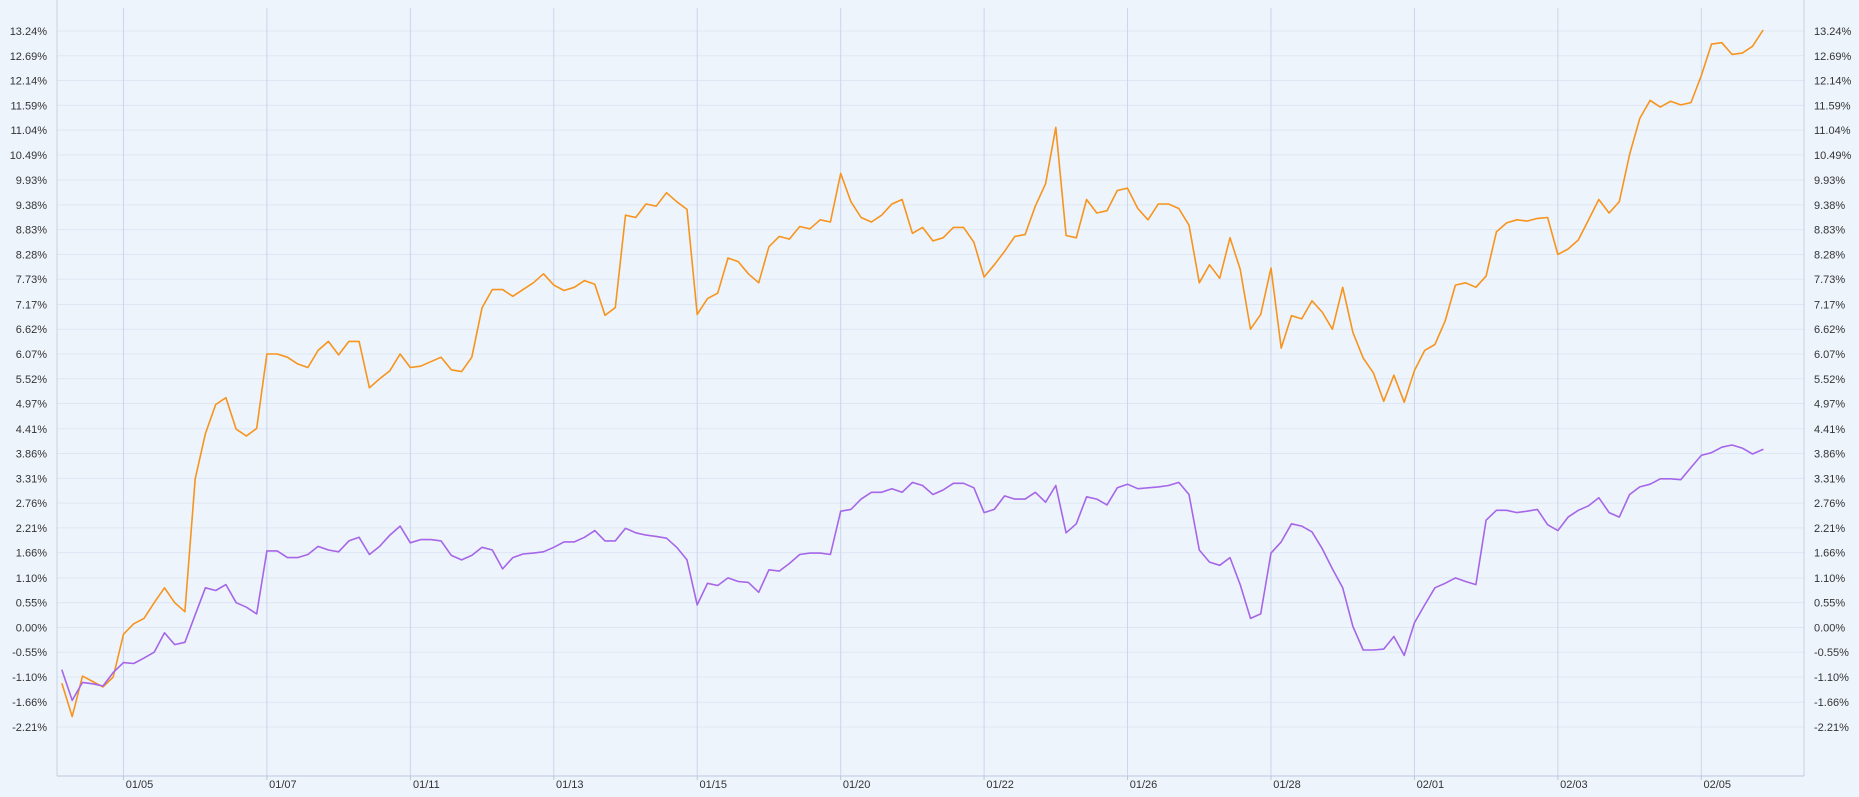 This screenshot has height=797, width=1859. What do you see at coordinates (1829, 231) in the screenshot?
I see `y-tick-label-right: 8.83%` at bounding box center [1829, 231].